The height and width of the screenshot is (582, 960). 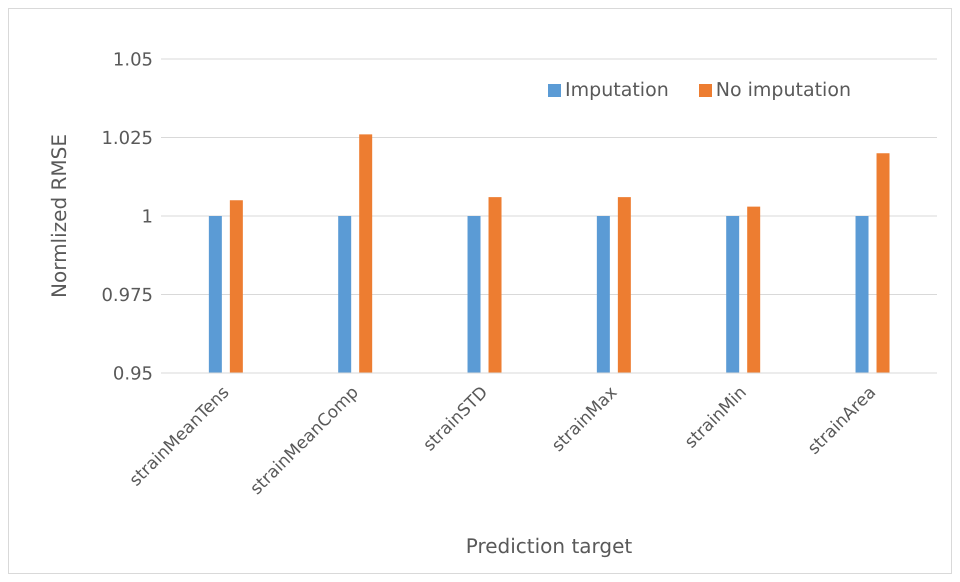 I want to click on y-tick-label: 1, so click(x=147, y=217).